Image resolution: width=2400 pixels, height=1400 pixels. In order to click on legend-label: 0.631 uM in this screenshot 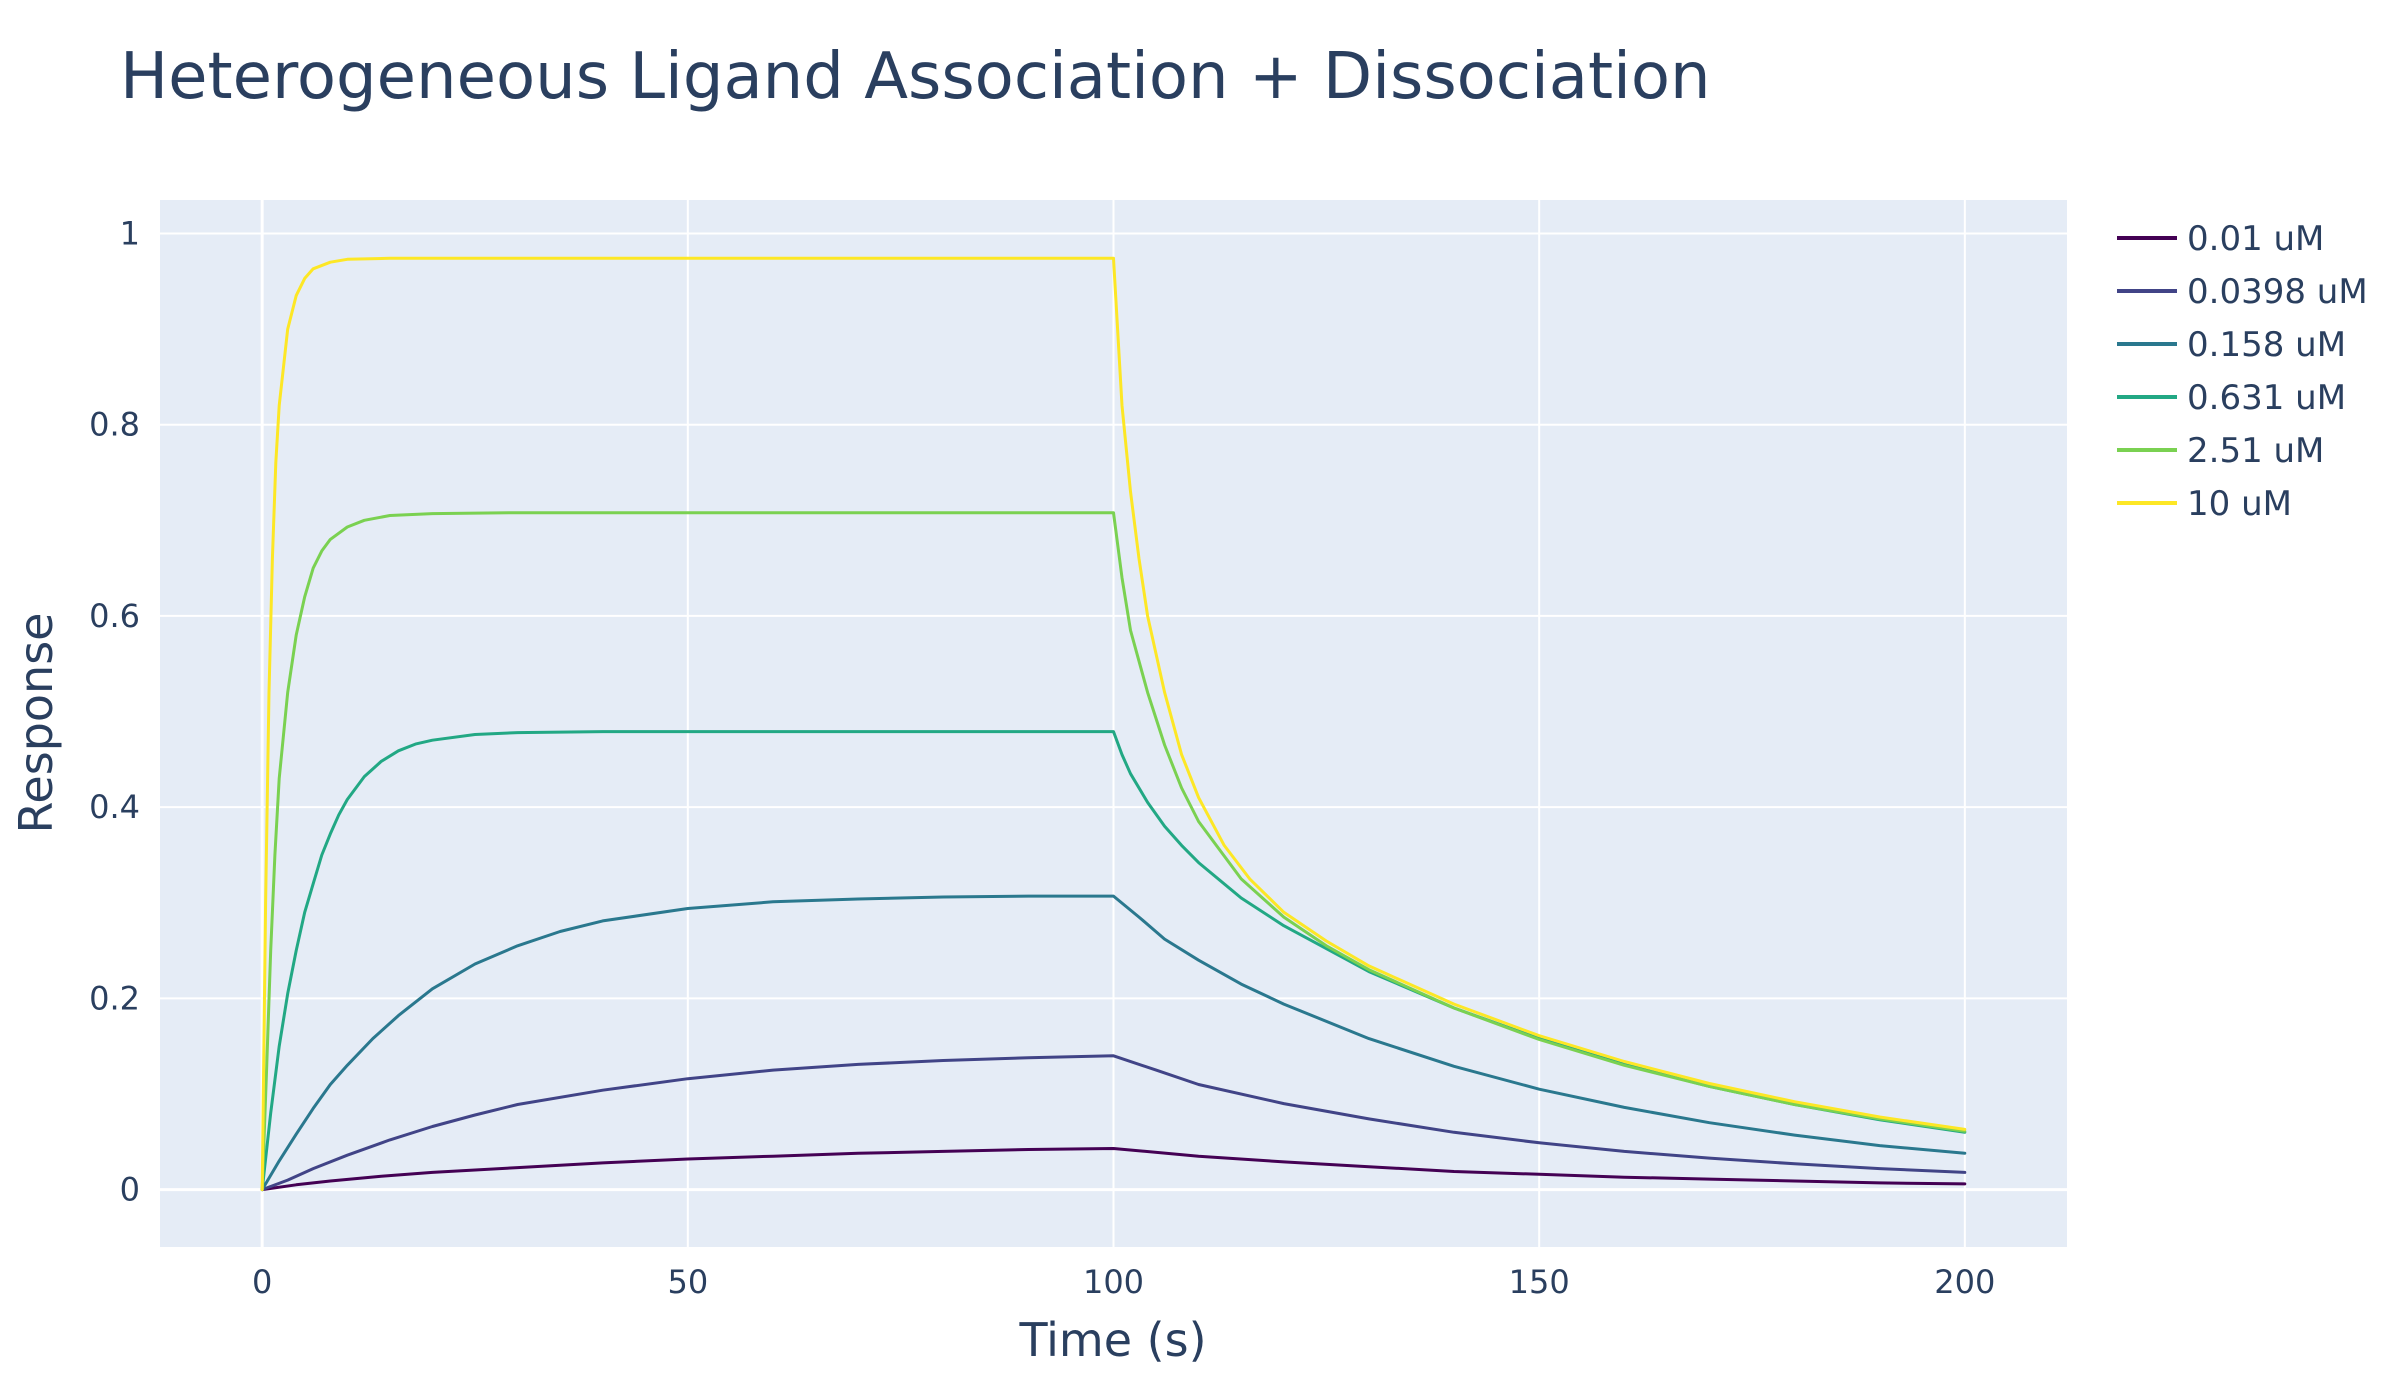, I will do `click(2266, 398)`.